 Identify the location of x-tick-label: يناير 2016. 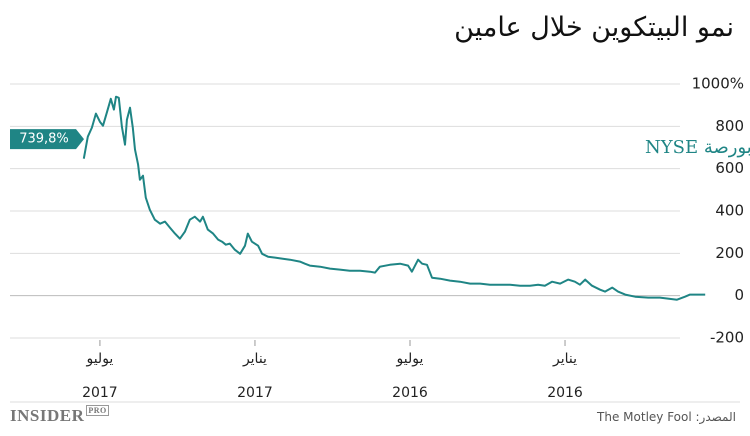
(565, 376).